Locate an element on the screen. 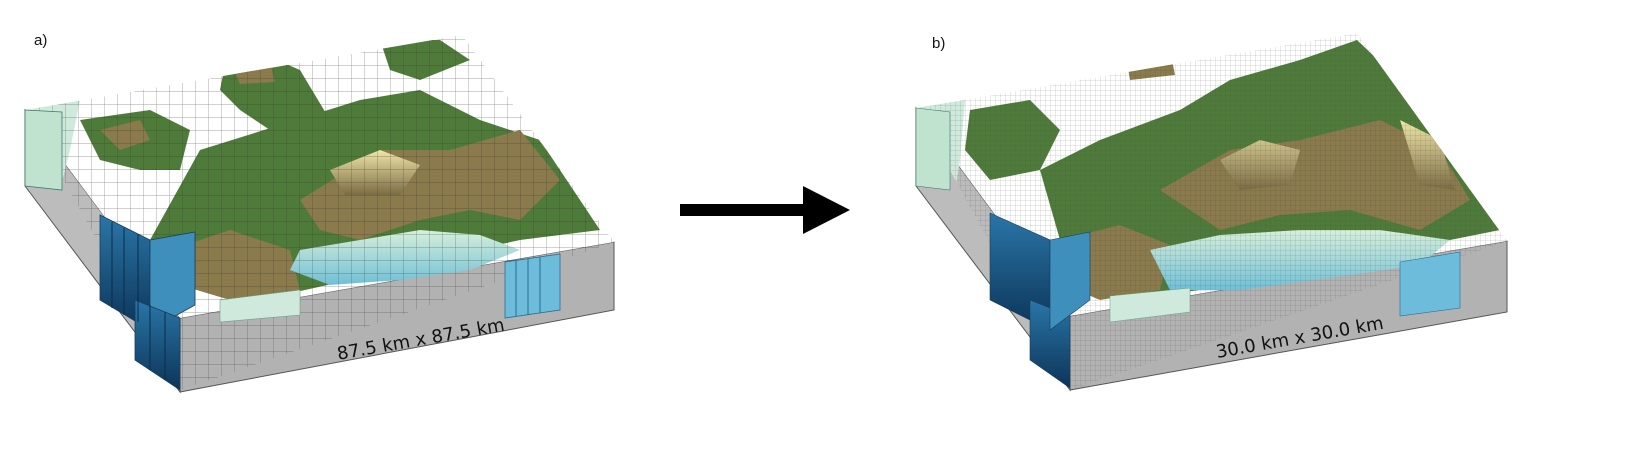  right-arrow-icon is located at coordinates (765, 210).